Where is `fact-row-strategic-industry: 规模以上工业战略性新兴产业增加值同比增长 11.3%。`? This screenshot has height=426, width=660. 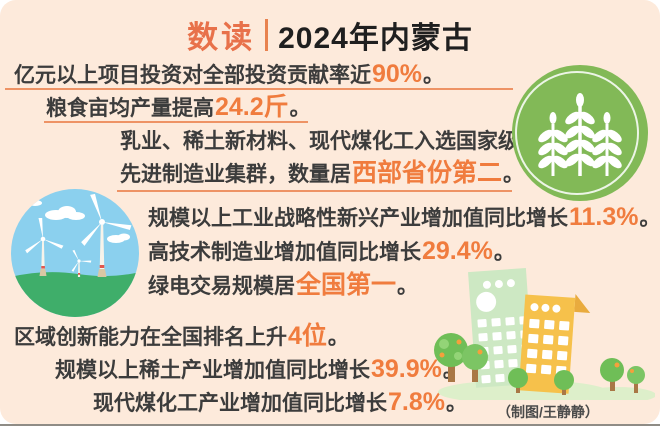
fact-row-strategic-industry: 规模以上工业战略性新兴产业增加值同比增长 11.3%。 is located at coordinates (404, 217).